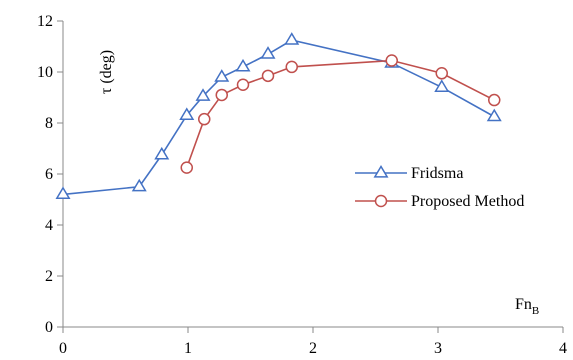 Image resolution: width=573 pixels, height=360 pixels. I want to click on y-tick-label: 4, so click(49, 225).